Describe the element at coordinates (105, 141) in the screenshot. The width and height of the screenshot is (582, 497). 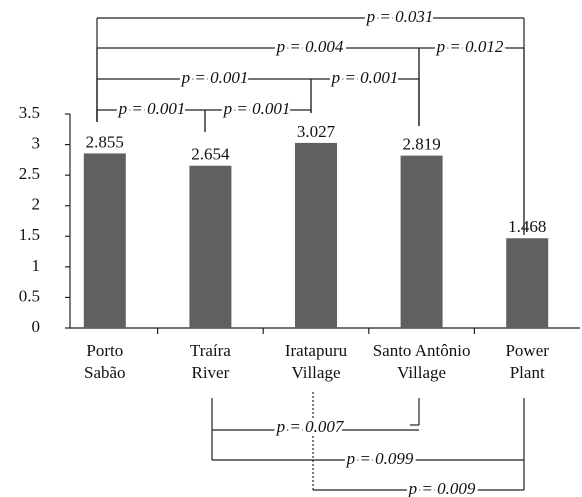
I see `value-label: 2.855` at that location.